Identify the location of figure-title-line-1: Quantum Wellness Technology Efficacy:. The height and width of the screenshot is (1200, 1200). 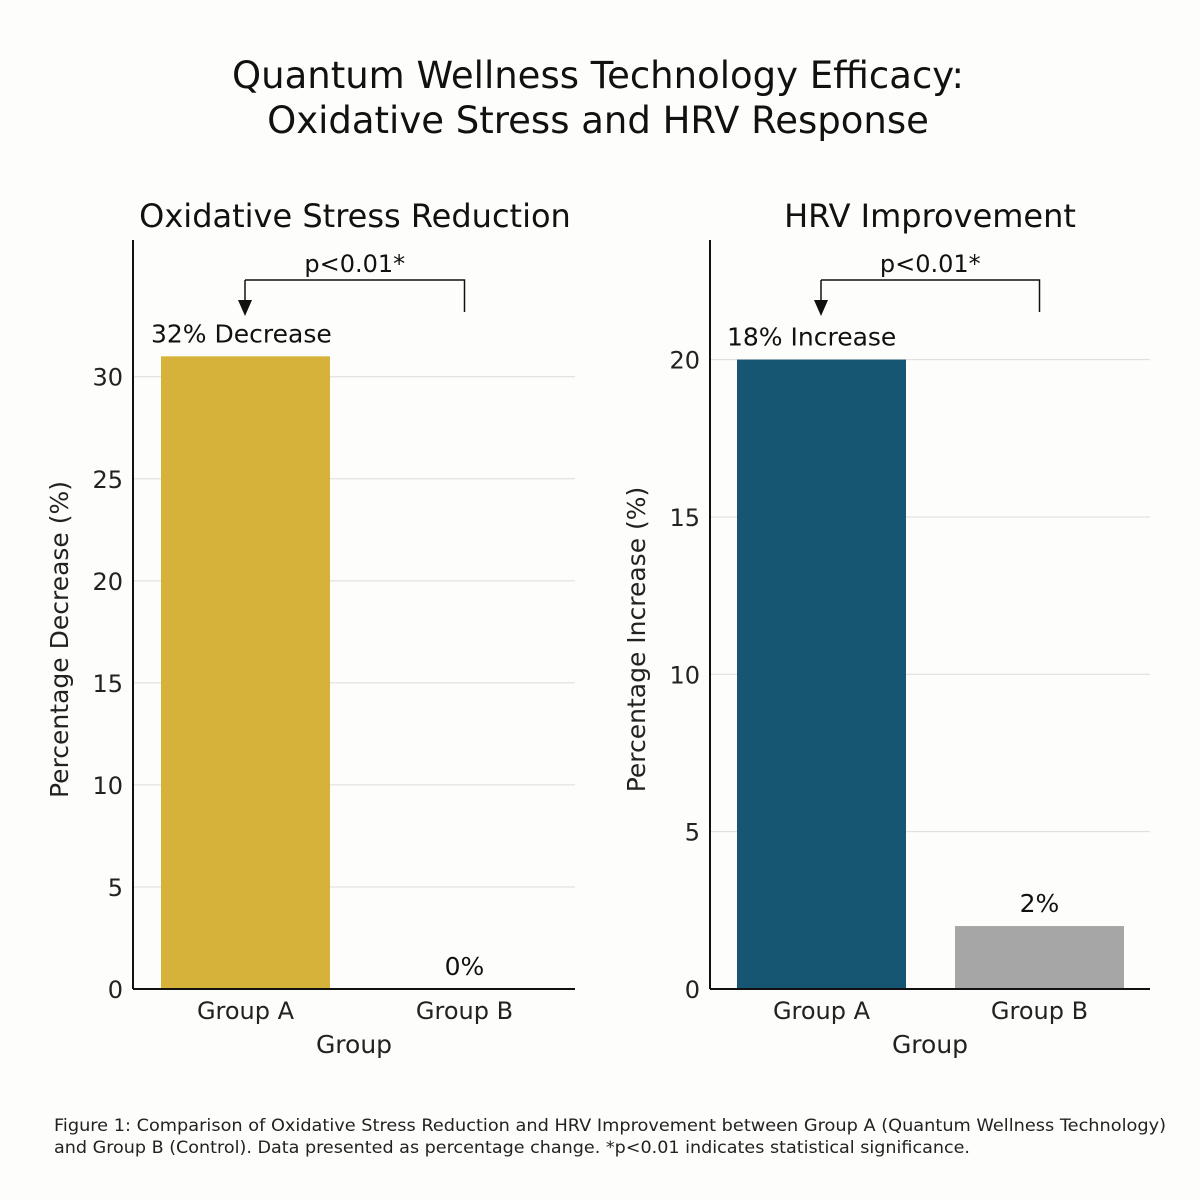
(598, 75).